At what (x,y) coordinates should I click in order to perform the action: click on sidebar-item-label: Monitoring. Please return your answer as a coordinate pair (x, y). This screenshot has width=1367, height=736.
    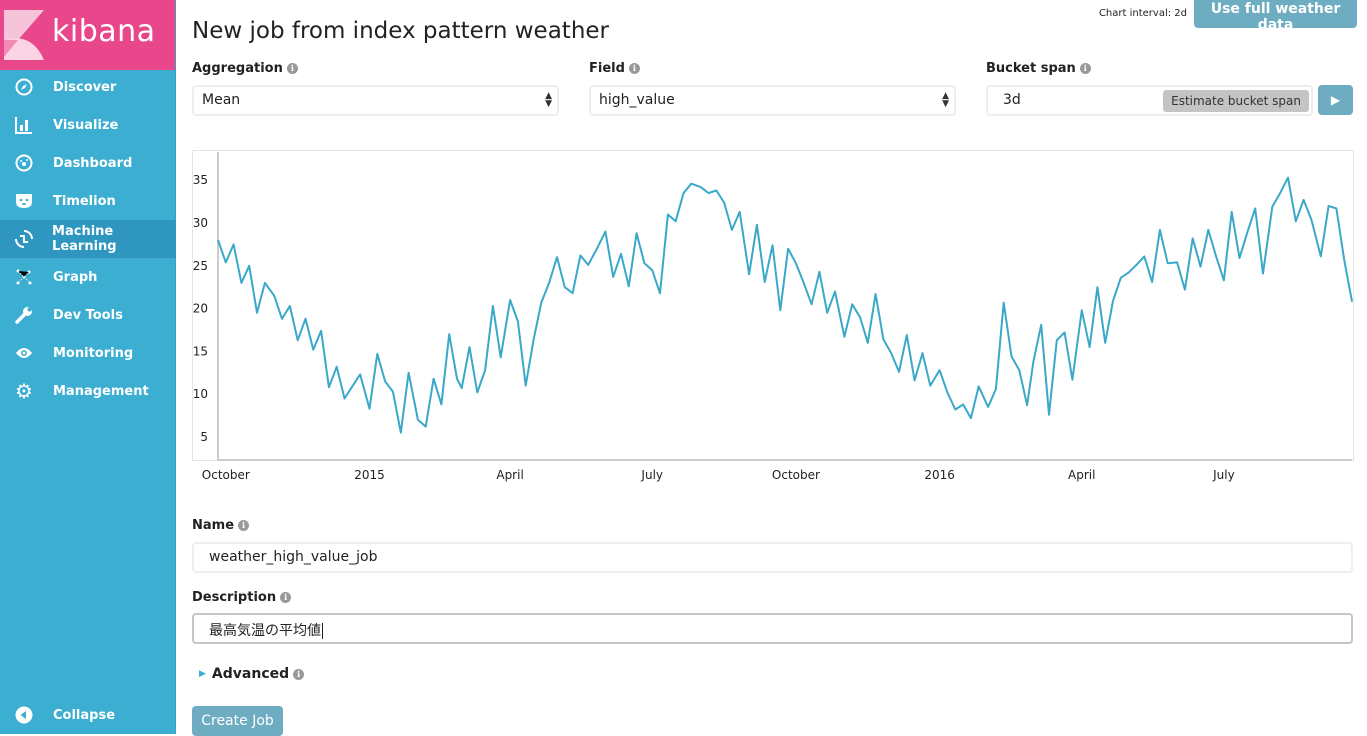
    Looking at the image, I should click on (93, 353).